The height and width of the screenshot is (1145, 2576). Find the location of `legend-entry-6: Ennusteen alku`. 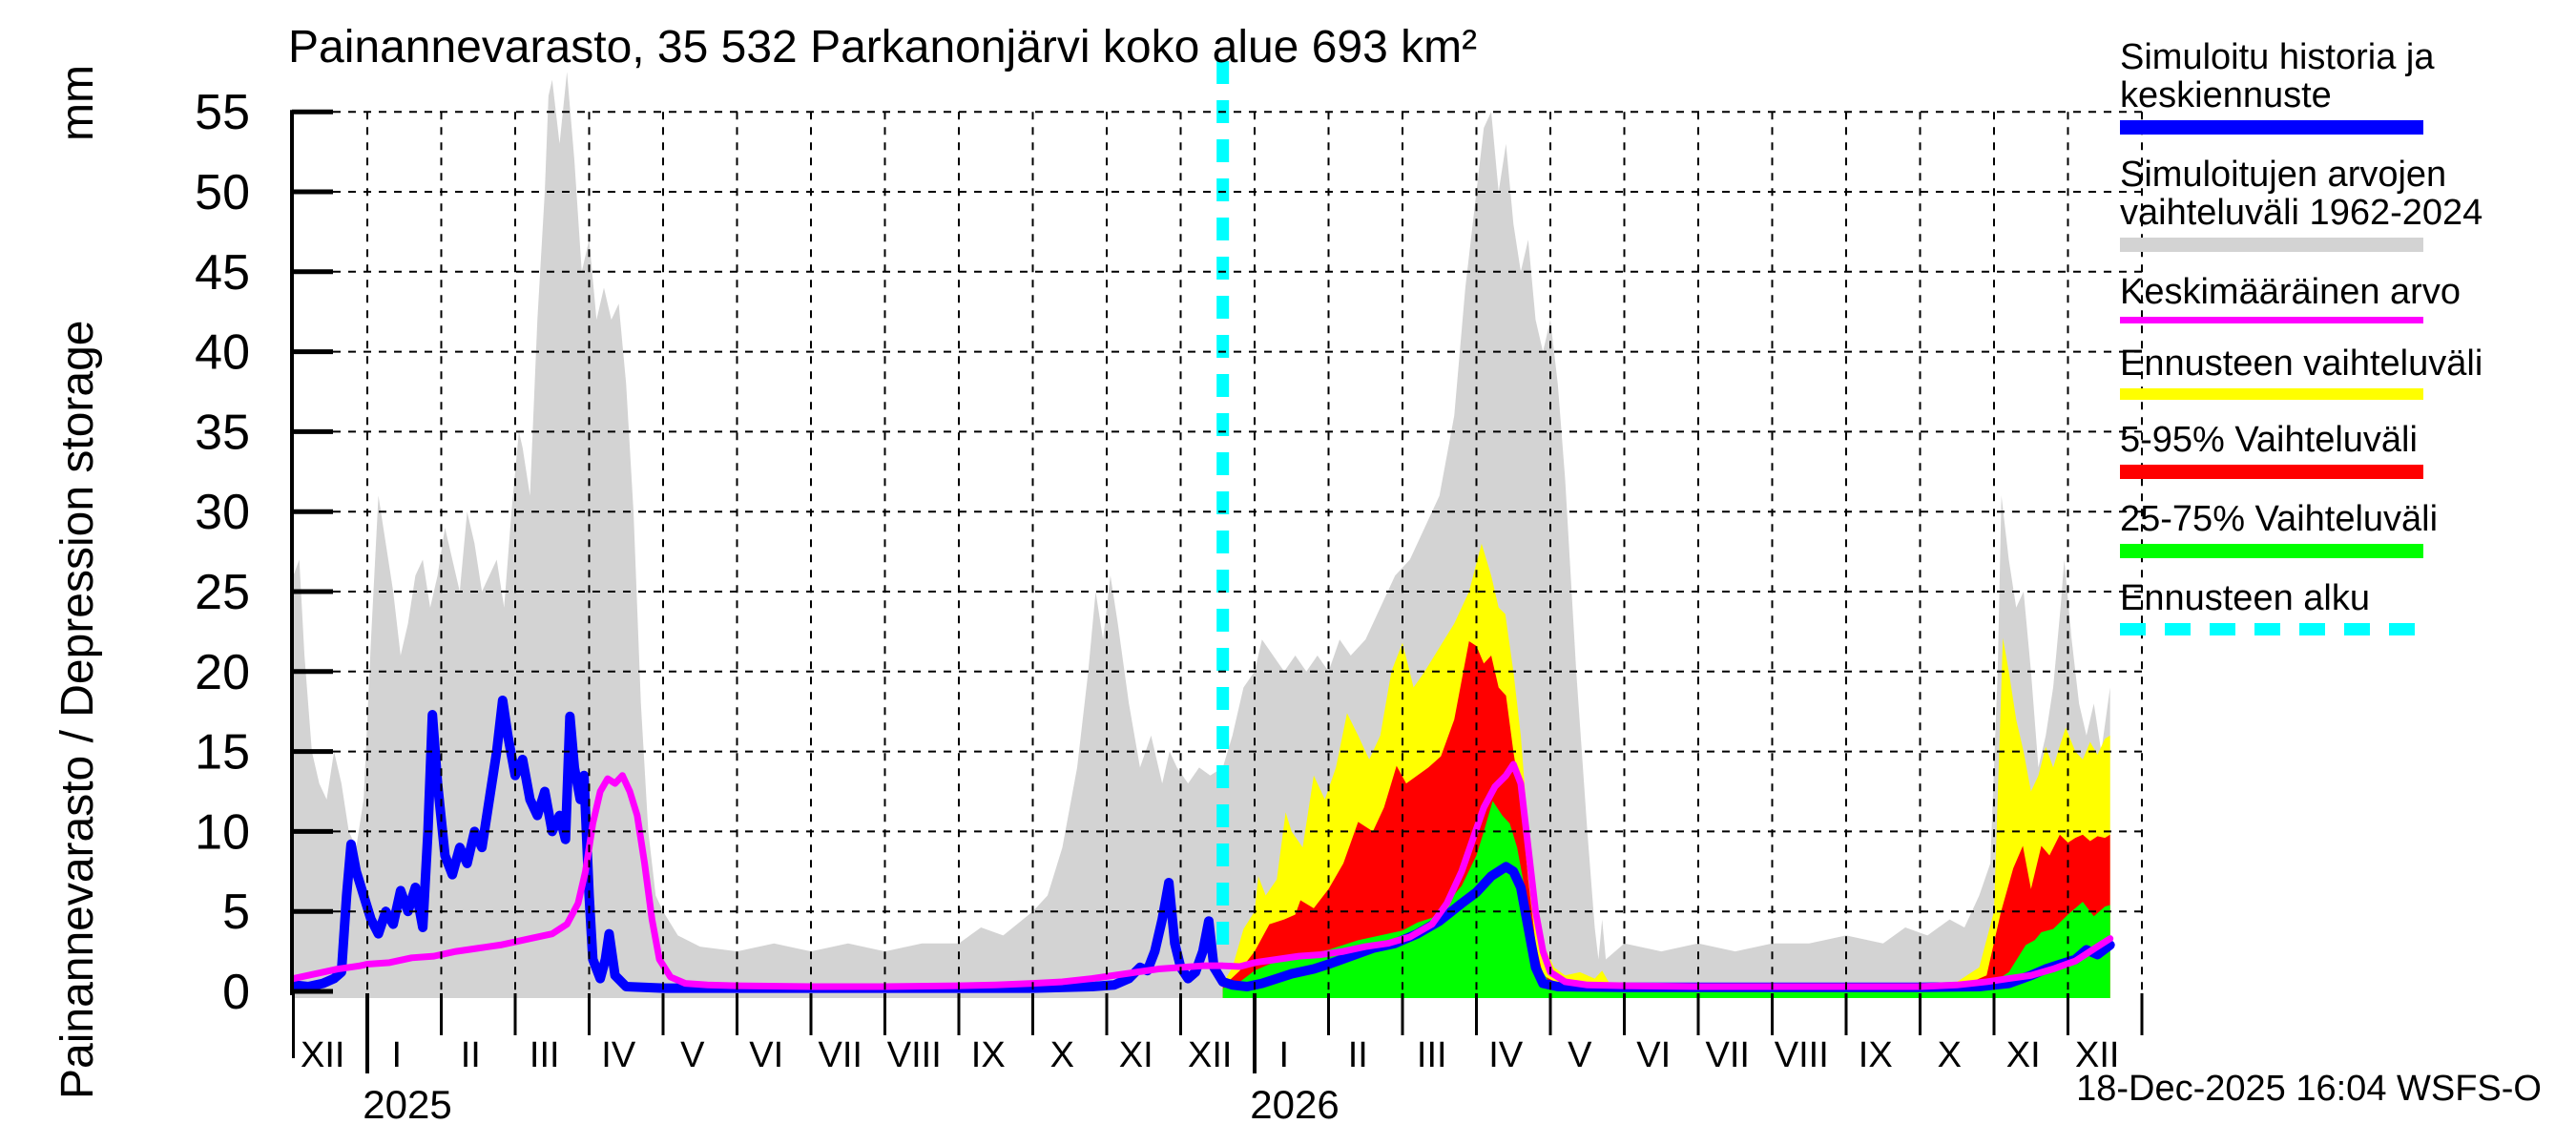

legend-entry-6: Ennusteen alku is located at coordinates (2277, 607).